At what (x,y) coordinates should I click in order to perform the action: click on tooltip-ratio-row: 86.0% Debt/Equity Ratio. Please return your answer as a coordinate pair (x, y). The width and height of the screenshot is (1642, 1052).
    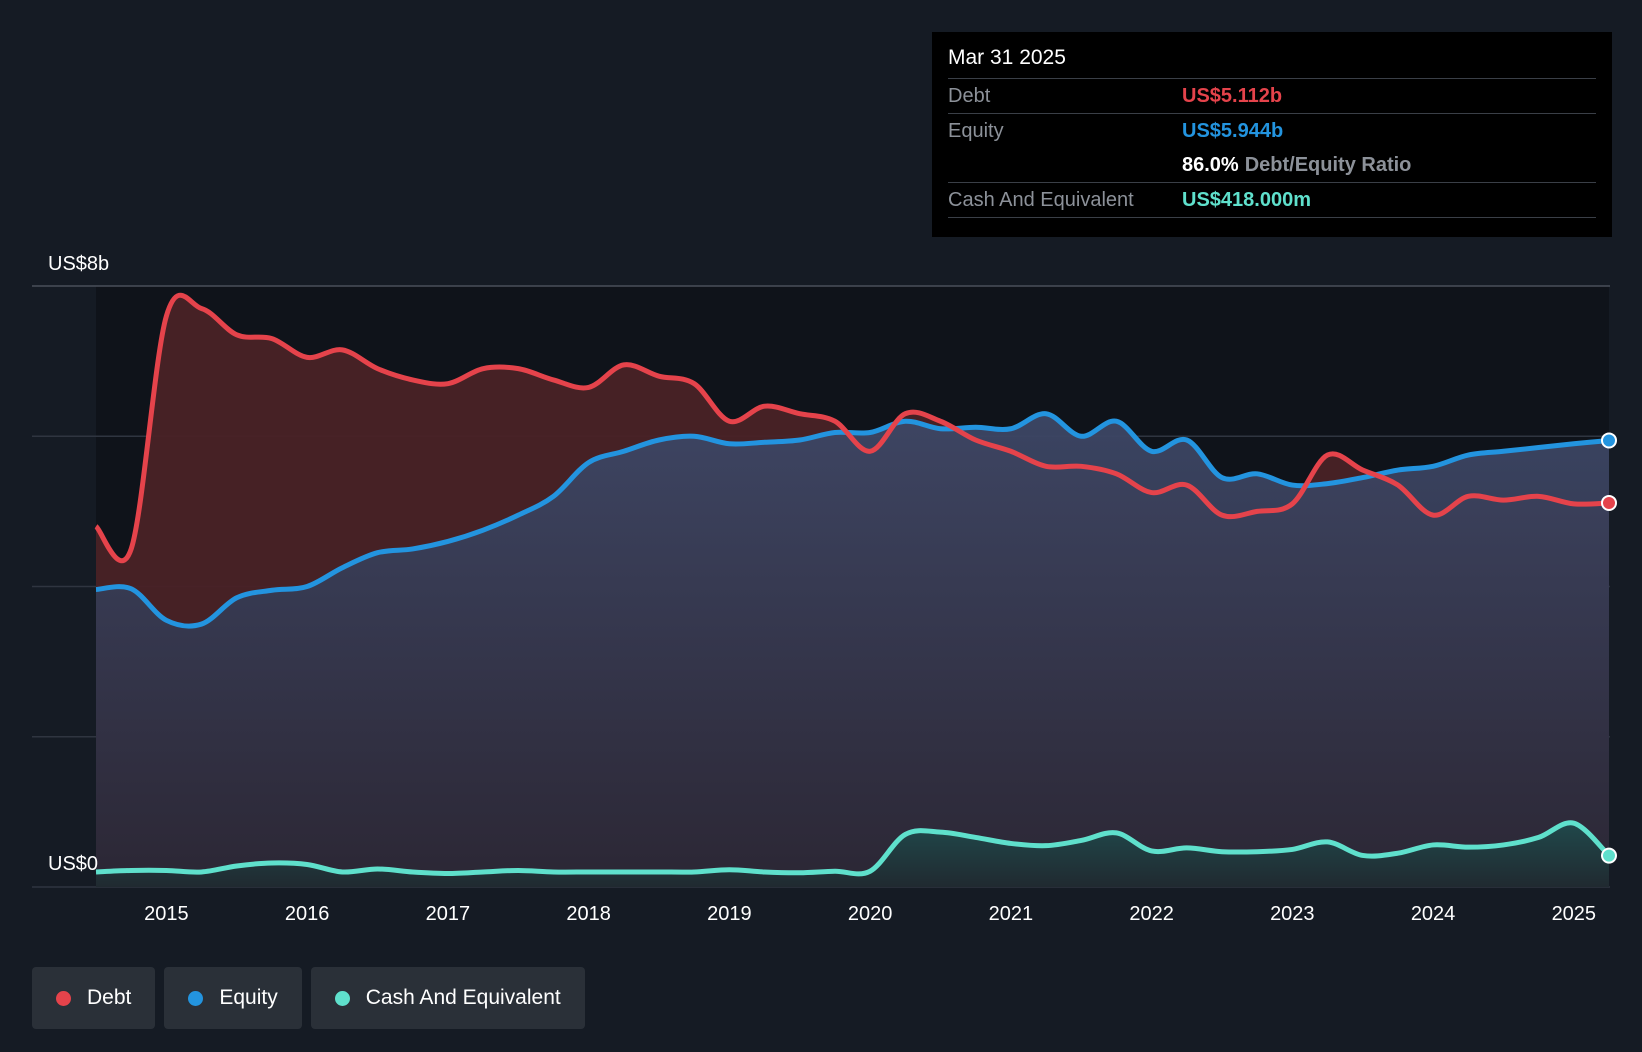
    Looking at the image, I should click on (1272, 165).